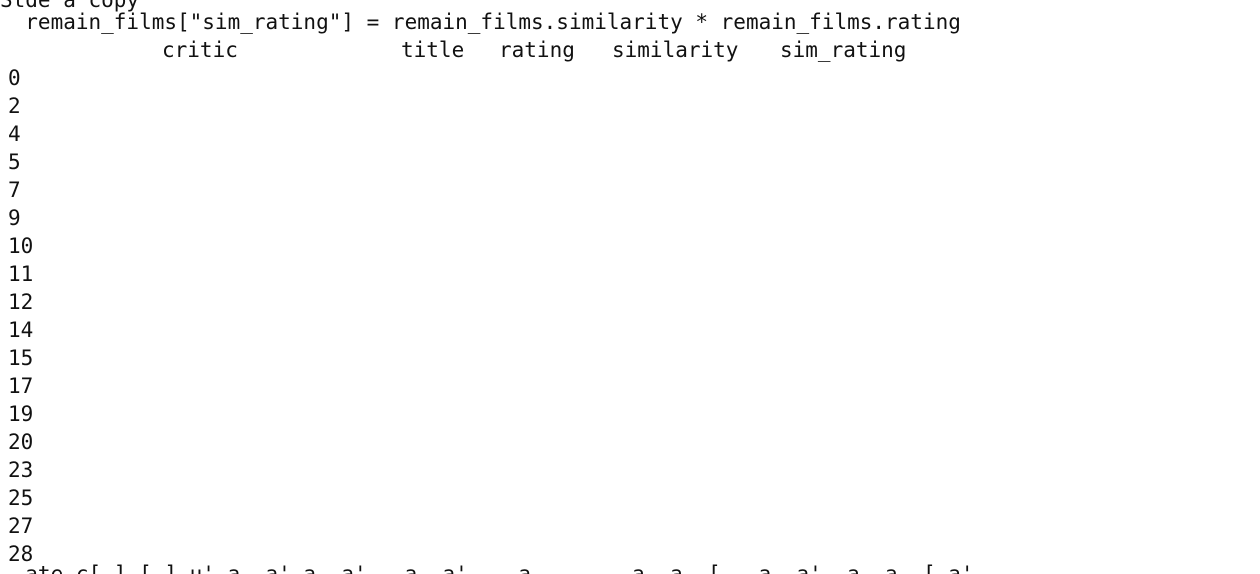  I want to click on row-index: 7, so click(14, 190).